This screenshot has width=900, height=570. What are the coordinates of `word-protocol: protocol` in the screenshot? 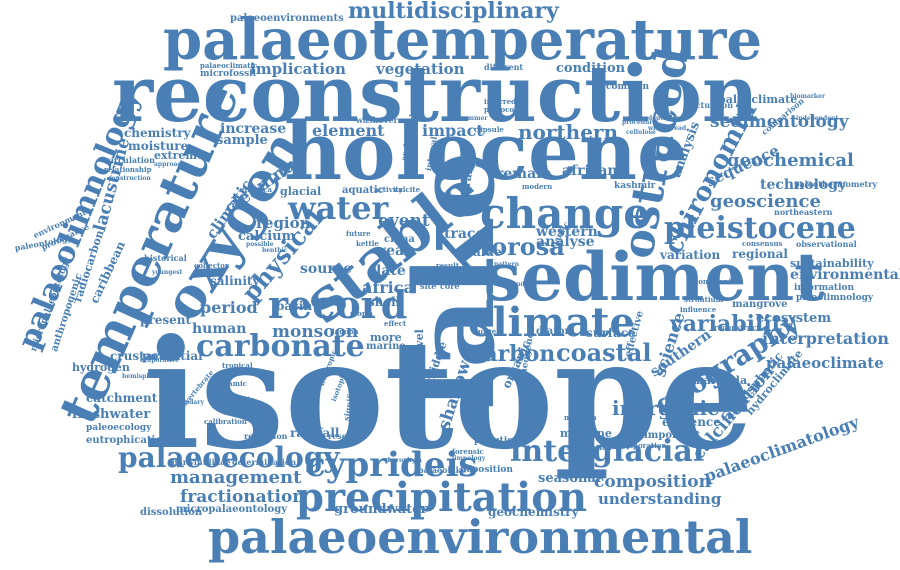 It's located at (500, 109).